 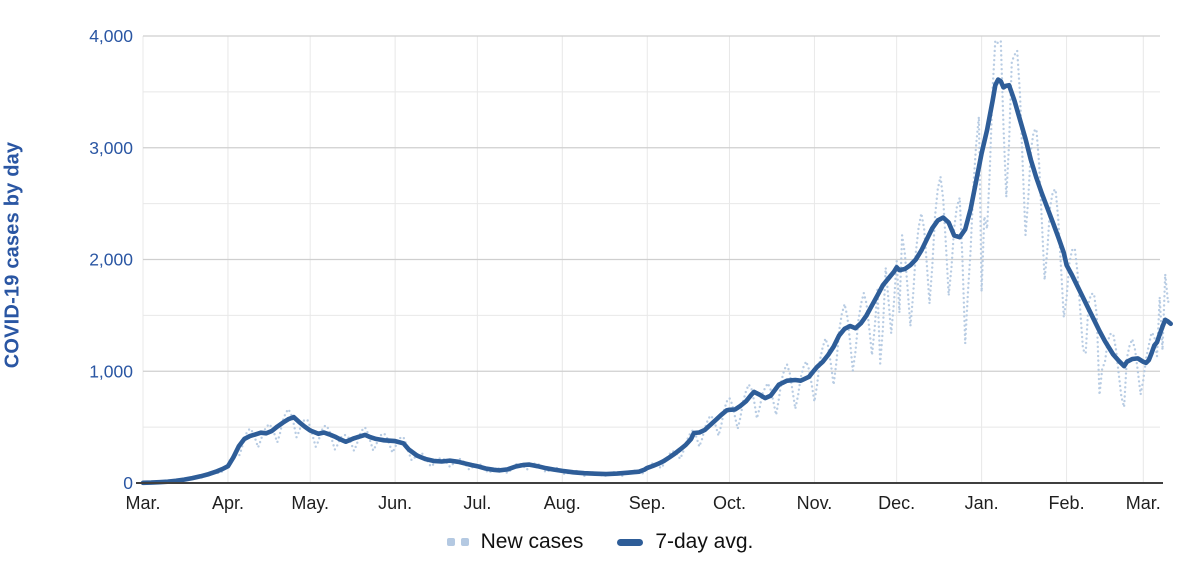 I want to click on y-tick-label: 1,000, so click(x=111, y=371).